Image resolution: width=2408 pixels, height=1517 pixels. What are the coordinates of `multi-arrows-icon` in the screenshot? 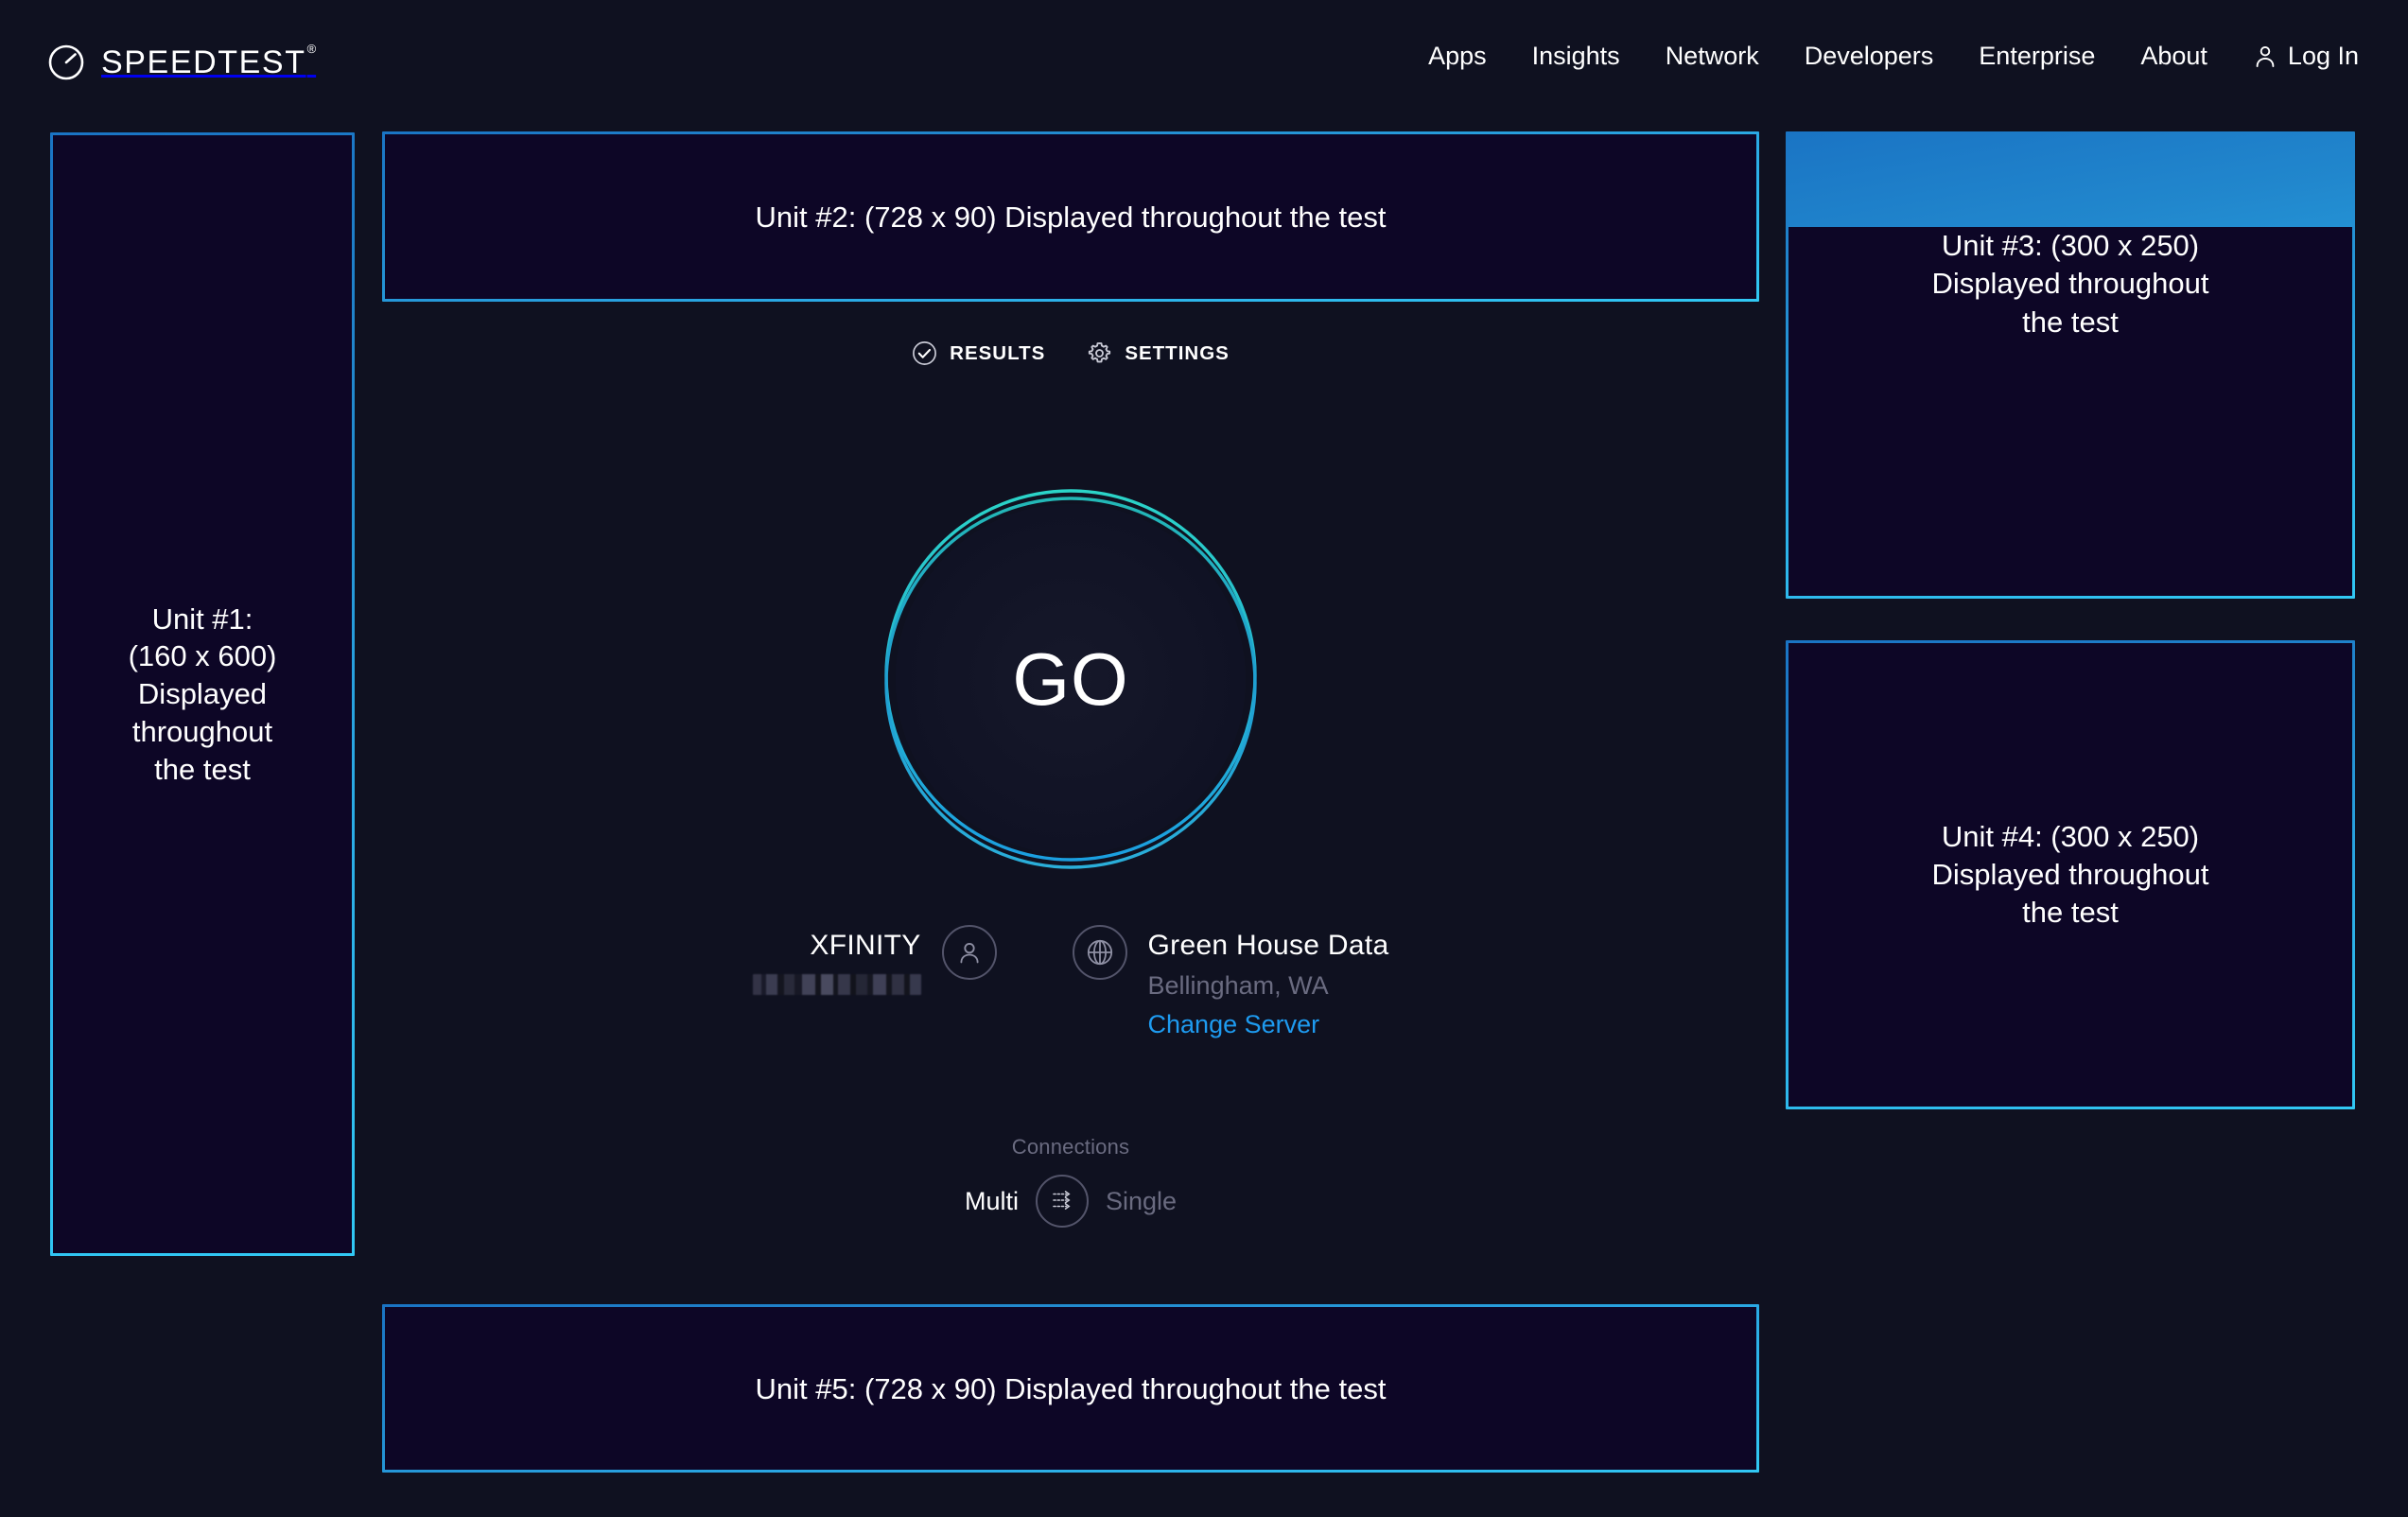 It's located at (1062, 1201).